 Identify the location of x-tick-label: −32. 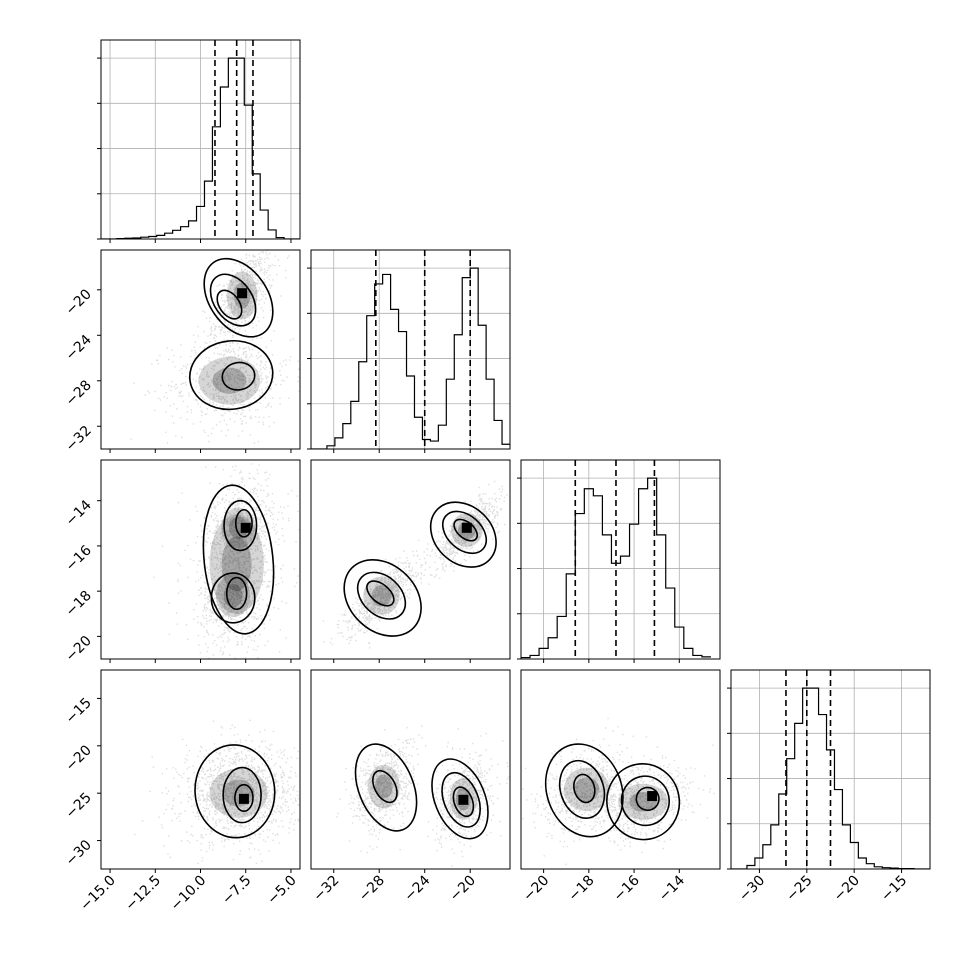
(326, 889).